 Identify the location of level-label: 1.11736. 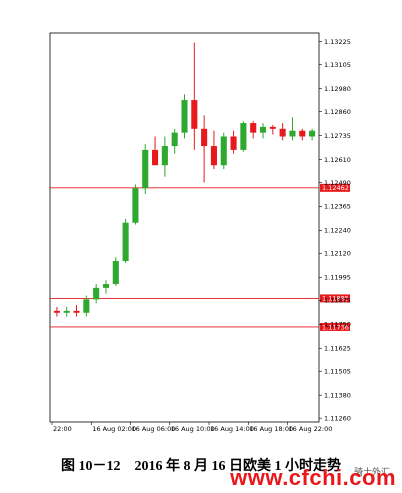
(335, 327).